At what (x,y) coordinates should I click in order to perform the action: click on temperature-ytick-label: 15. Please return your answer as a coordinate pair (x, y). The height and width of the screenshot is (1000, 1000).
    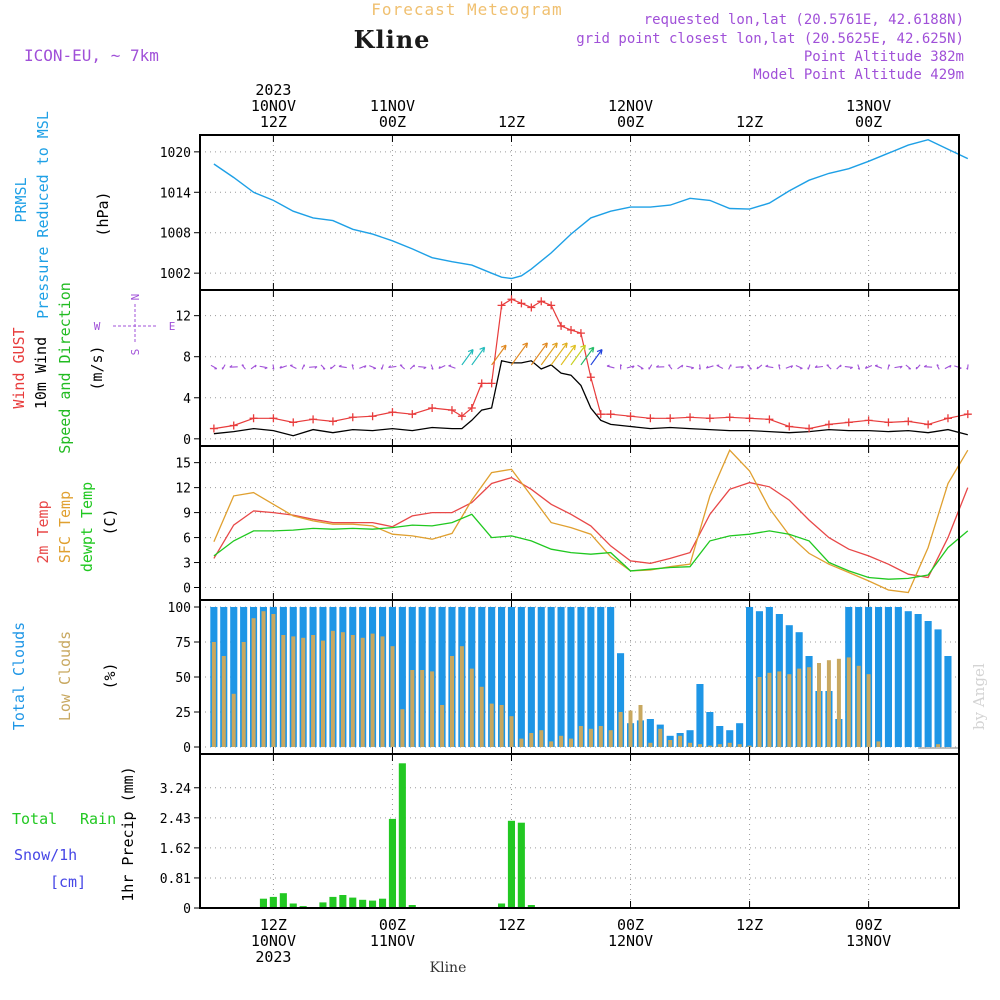
    Looking at the image, I should click on (183, 464).